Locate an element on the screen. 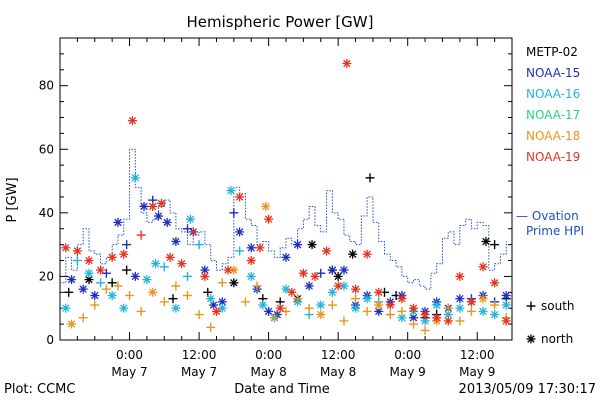  y-tick-label: 40 is located at coordinates (46, 213).